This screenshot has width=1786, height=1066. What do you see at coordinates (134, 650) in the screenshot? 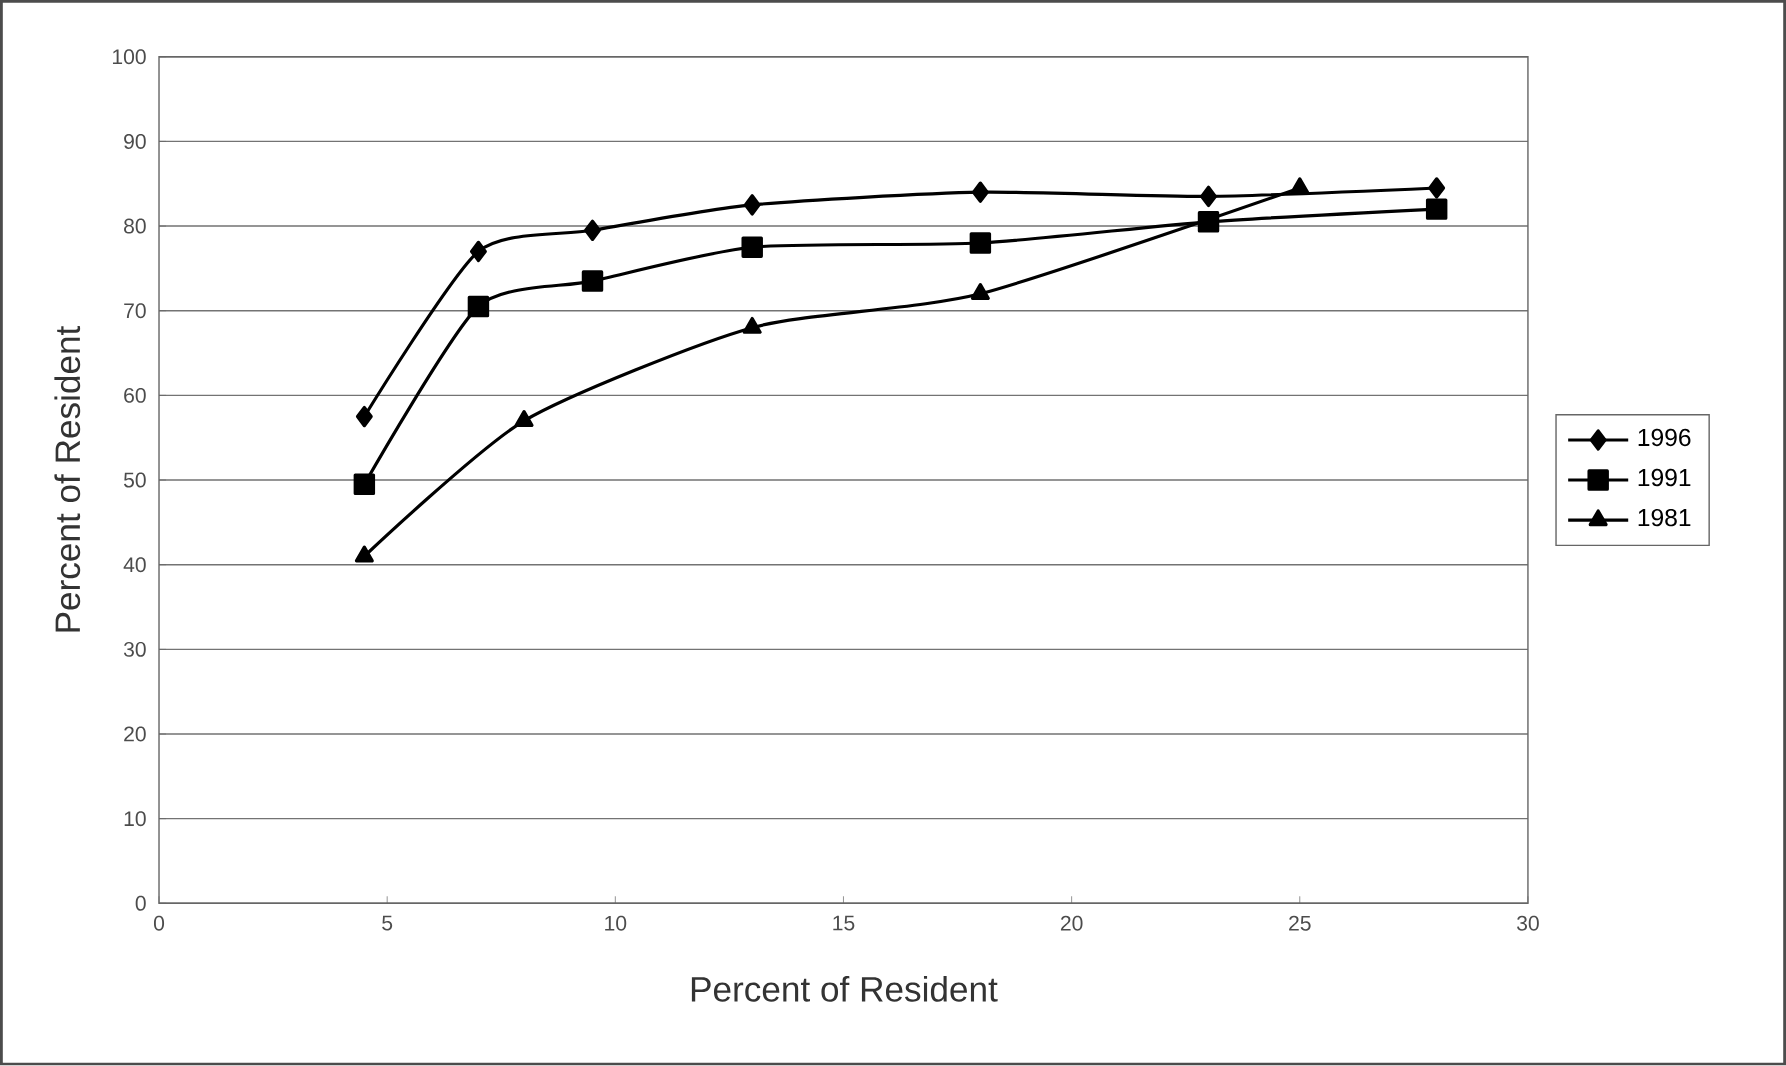
I see `y-tick-label: 30` at bounding box center [134, 650].